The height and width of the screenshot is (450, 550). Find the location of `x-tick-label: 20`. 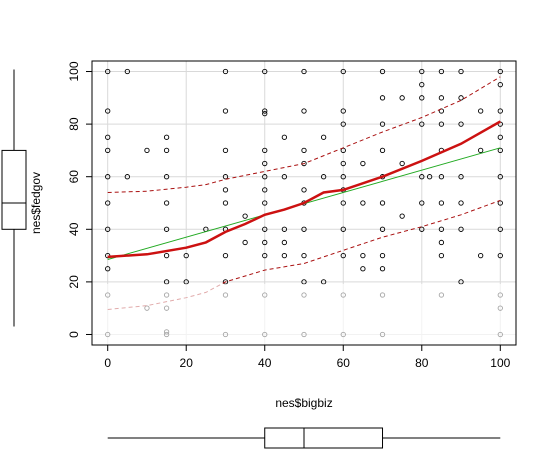

x-tick-label: 20 is located at coordinates (187, 363).